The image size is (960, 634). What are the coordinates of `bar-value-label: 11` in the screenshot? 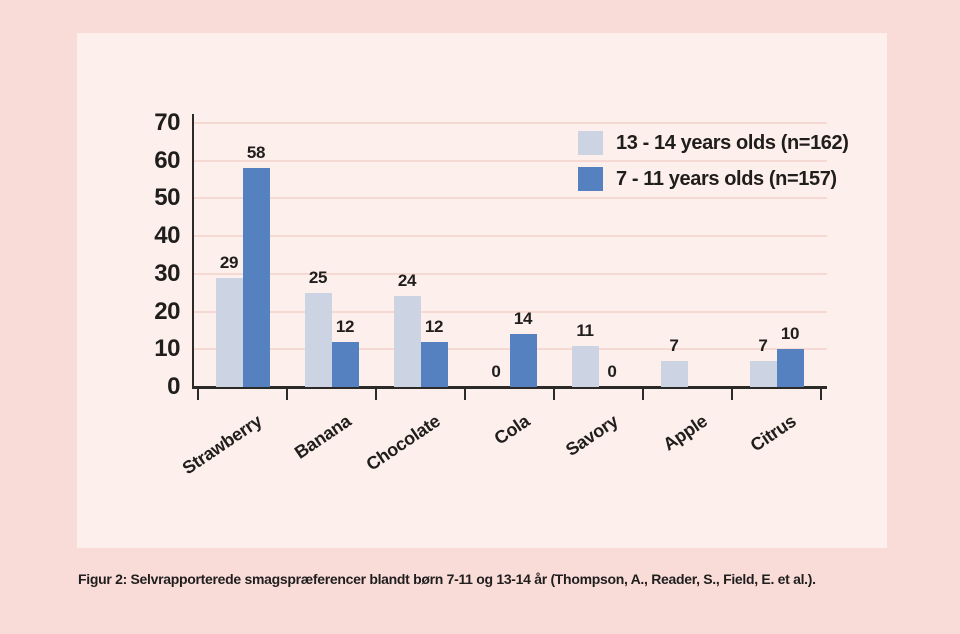 It's located at (585, 330).